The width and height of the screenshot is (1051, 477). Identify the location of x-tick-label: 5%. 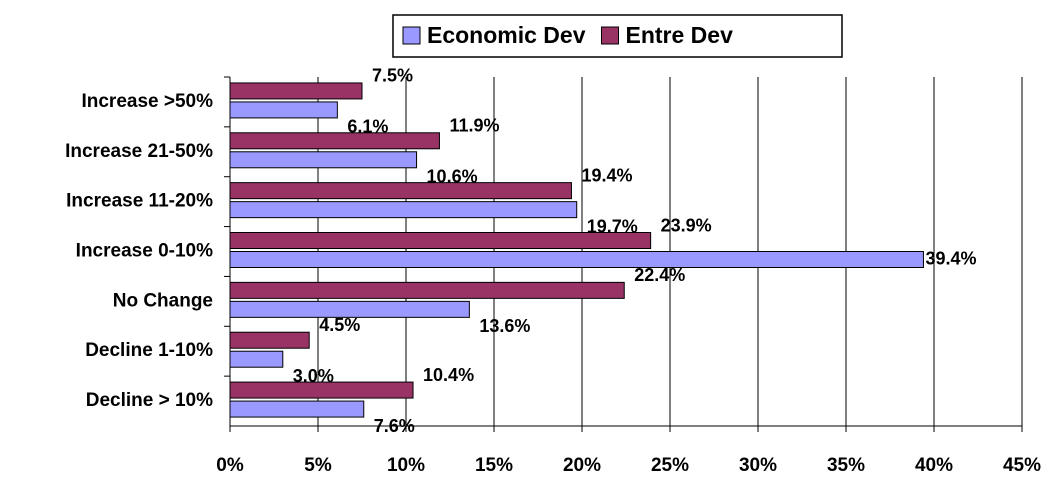
(318, 465).